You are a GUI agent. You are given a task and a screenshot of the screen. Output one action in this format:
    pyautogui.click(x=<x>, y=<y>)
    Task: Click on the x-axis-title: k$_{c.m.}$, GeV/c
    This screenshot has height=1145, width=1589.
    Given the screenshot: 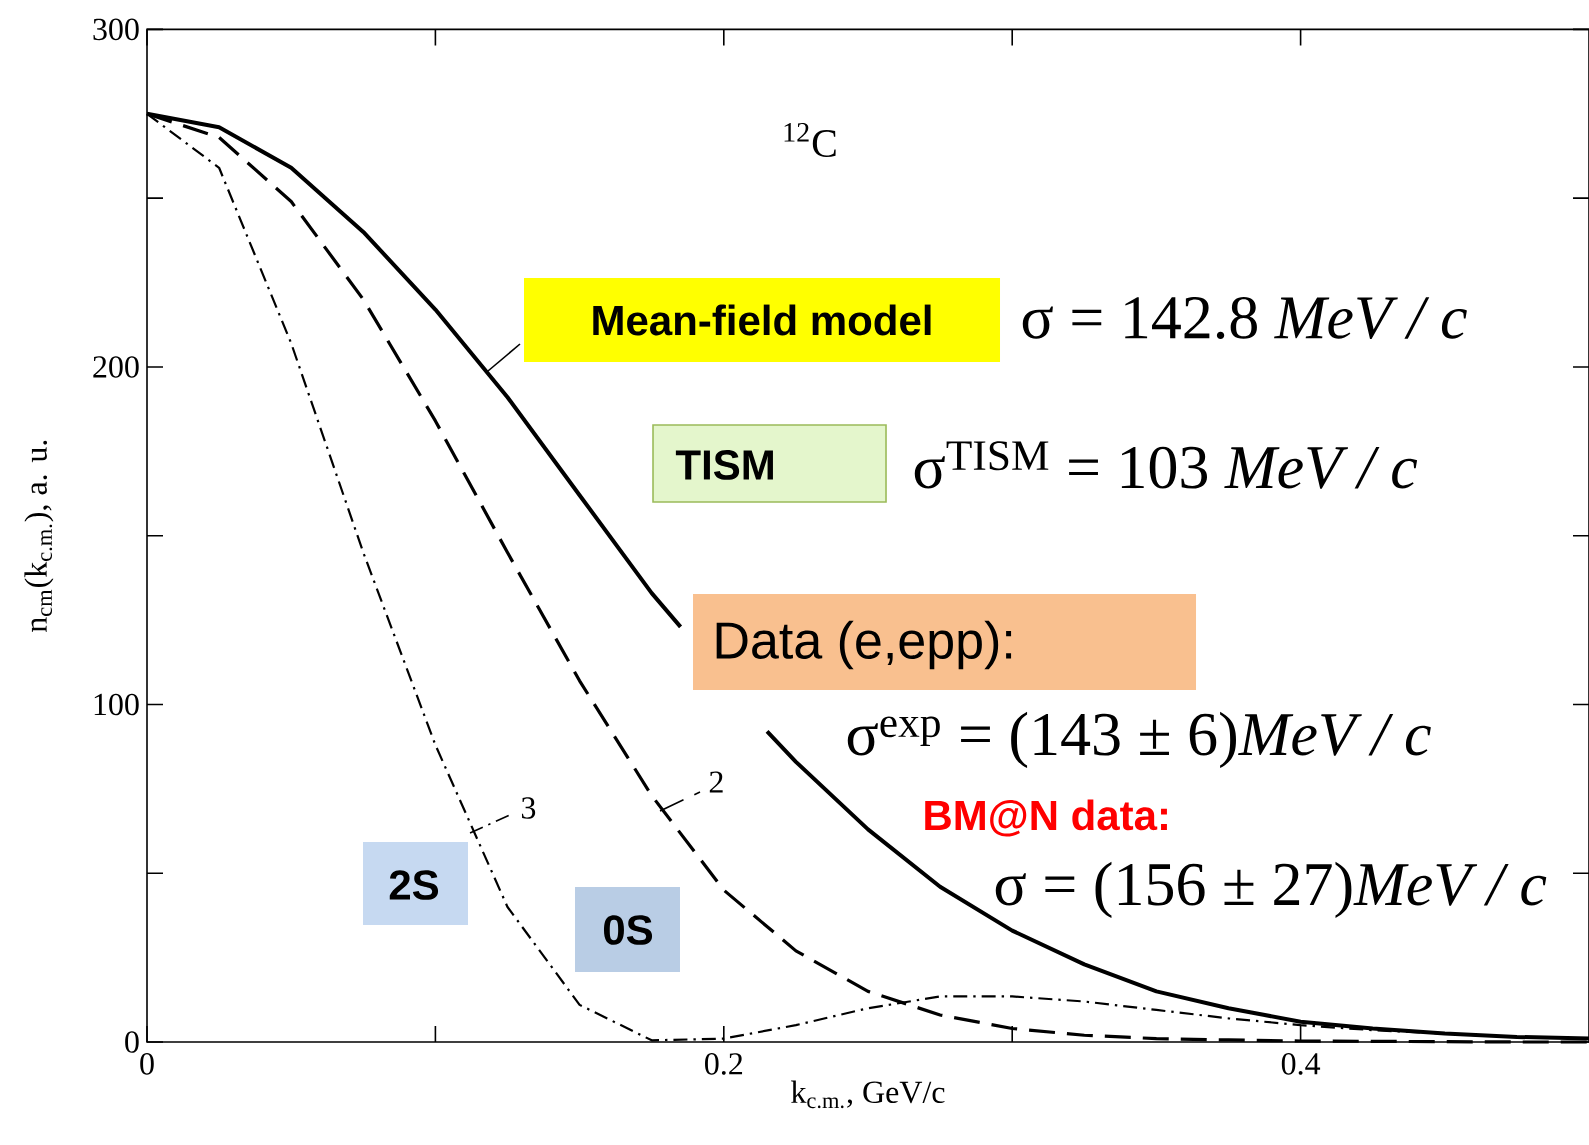 What is the action you would take?
    pyautogui.click(x=868, y=1094)
    